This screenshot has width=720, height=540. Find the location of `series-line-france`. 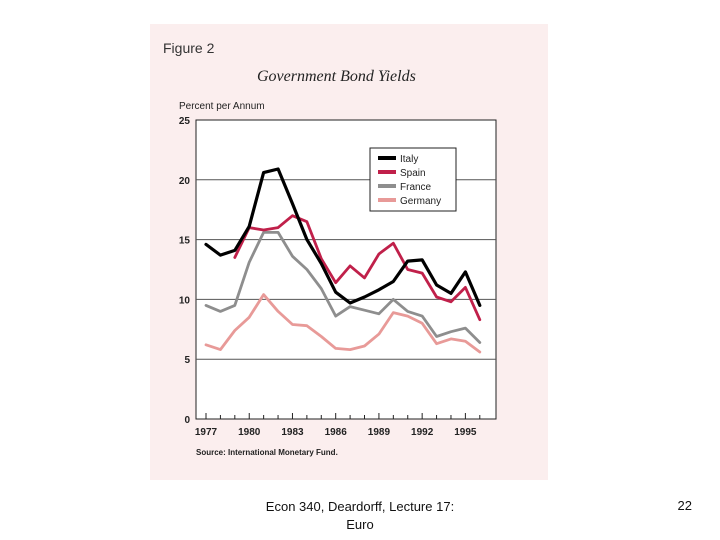

series-line-france is located at coordinates (343, 287).